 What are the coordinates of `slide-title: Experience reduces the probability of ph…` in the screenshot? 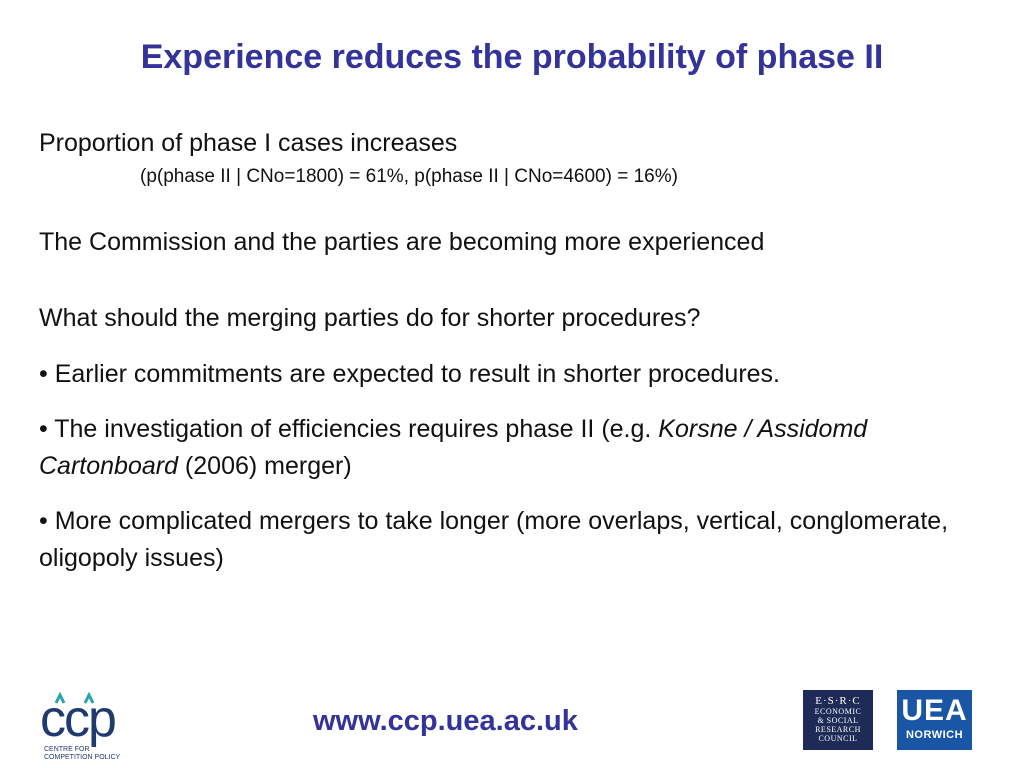 It's located at (512, 57).